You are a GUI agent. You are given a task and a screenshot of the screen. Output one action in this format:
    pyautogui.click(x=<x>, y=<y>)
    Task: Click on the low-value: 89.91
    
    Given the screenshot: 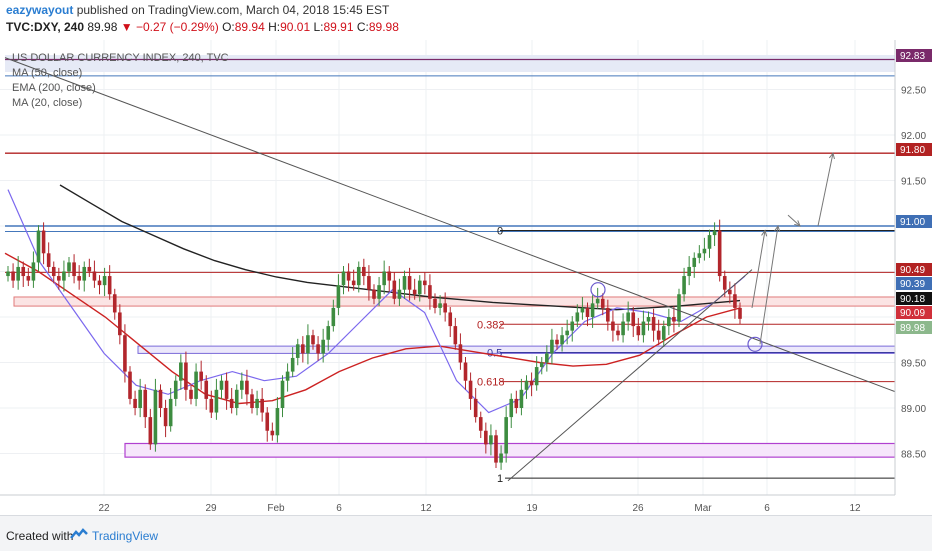 What is the action you would take?
    pyautogui.click(x=338, y=27)
    